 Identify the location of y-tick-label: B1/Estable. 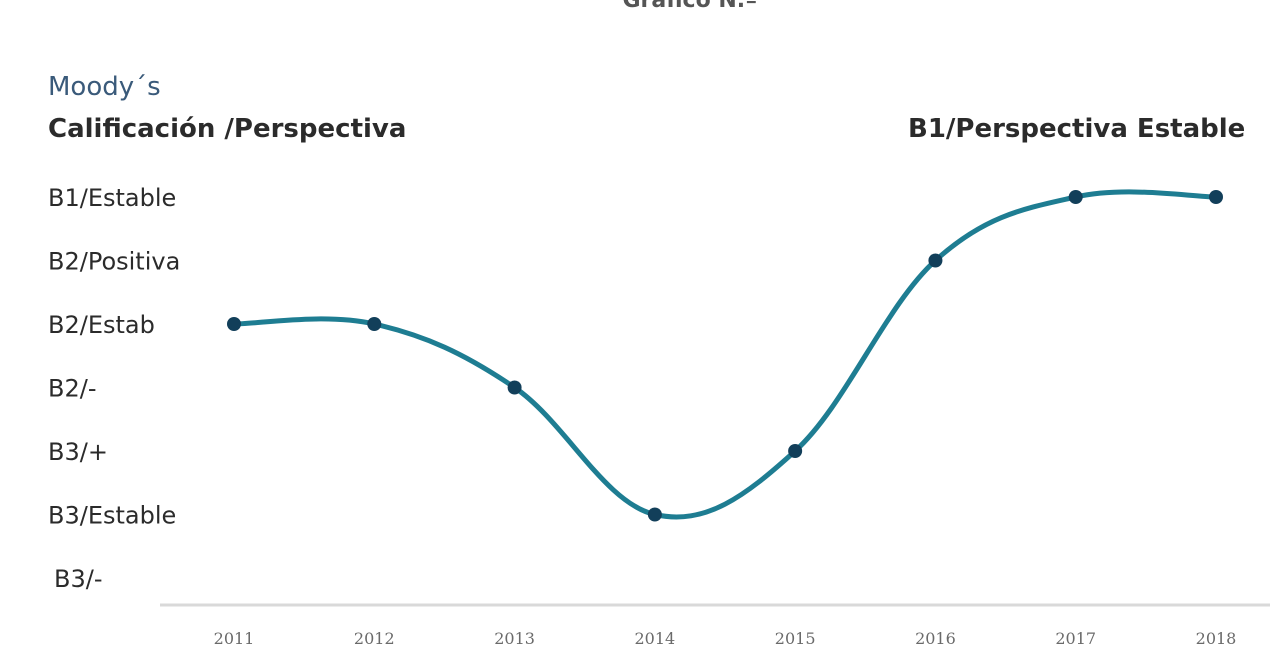
(112, 198).